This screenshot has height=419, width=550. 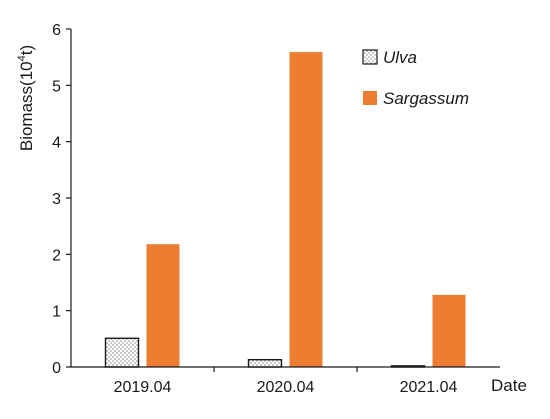 What do you see at coordinates (415, 78) in the screenshot?
I see `legend: Ulva Sargassum` at bounding box center [415, 78].